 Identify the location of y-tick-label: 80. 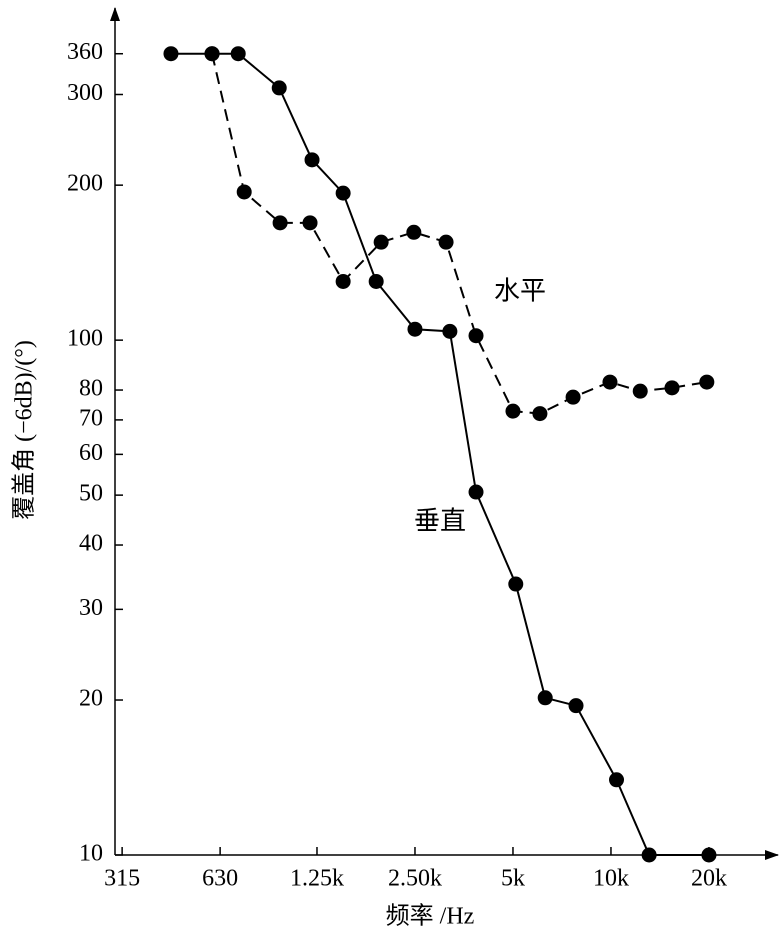
(91, 389).